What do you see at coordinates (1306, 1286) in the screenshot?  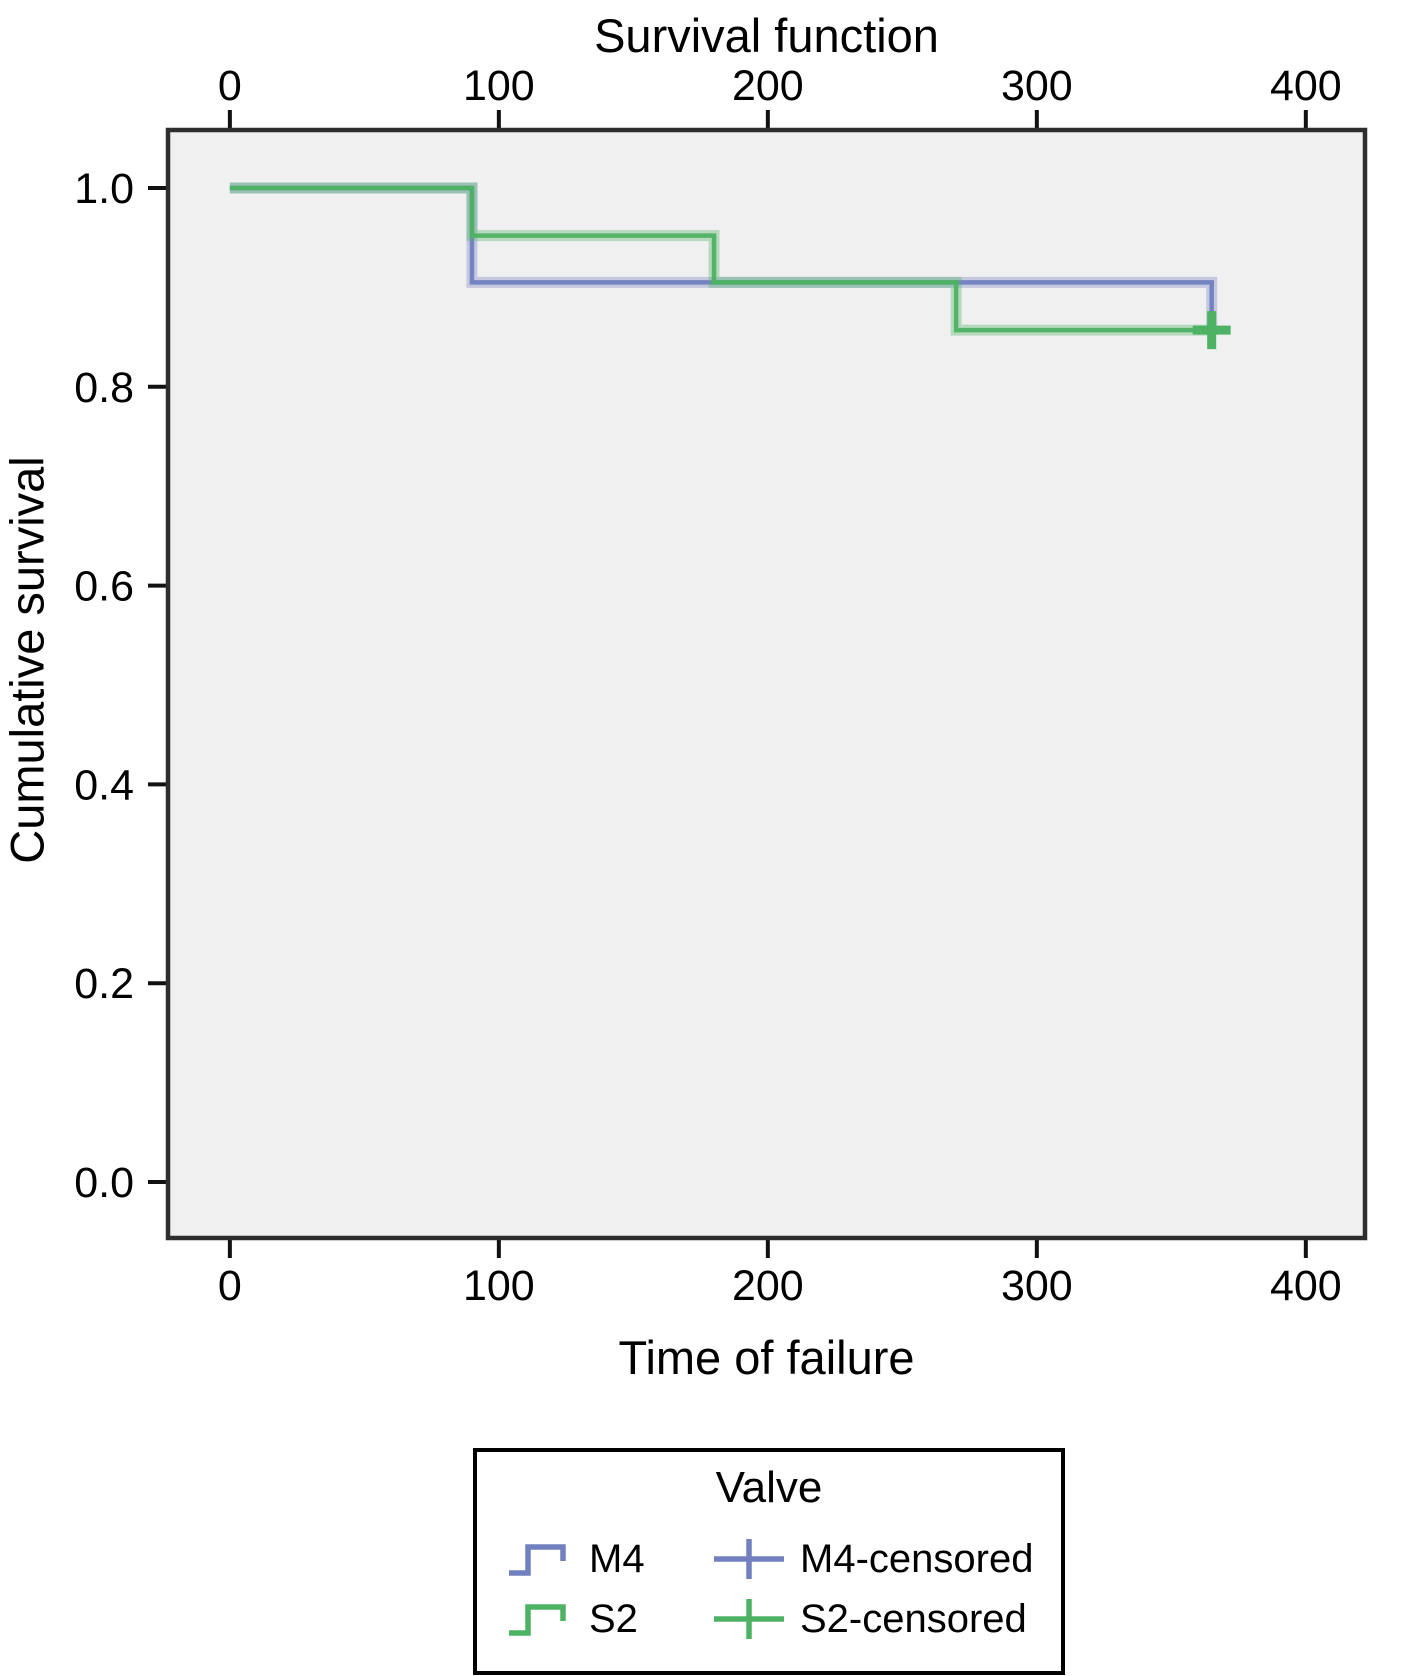 I see `x-tick-label-bottom: 400` at bounding box center [1306, 1286].